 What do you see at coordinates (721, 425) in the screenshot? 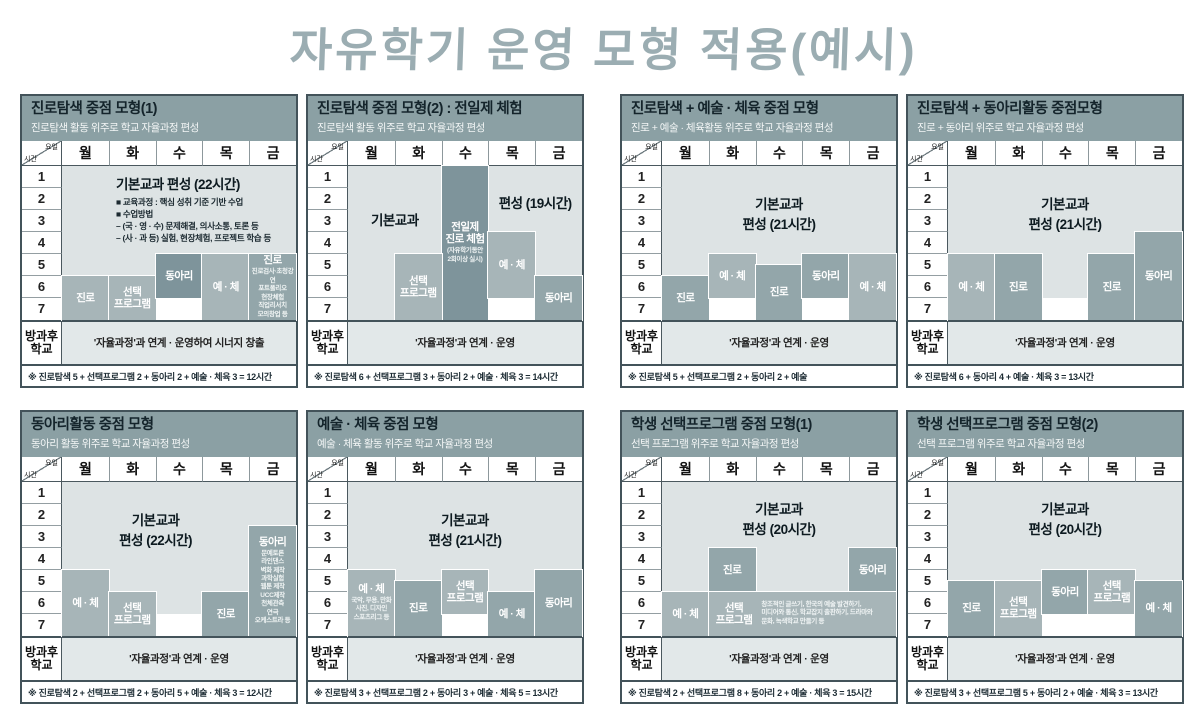
I see `panel-title: 학생 선택프로그램 중점 모형(1)` at bounding box center [721, 425].